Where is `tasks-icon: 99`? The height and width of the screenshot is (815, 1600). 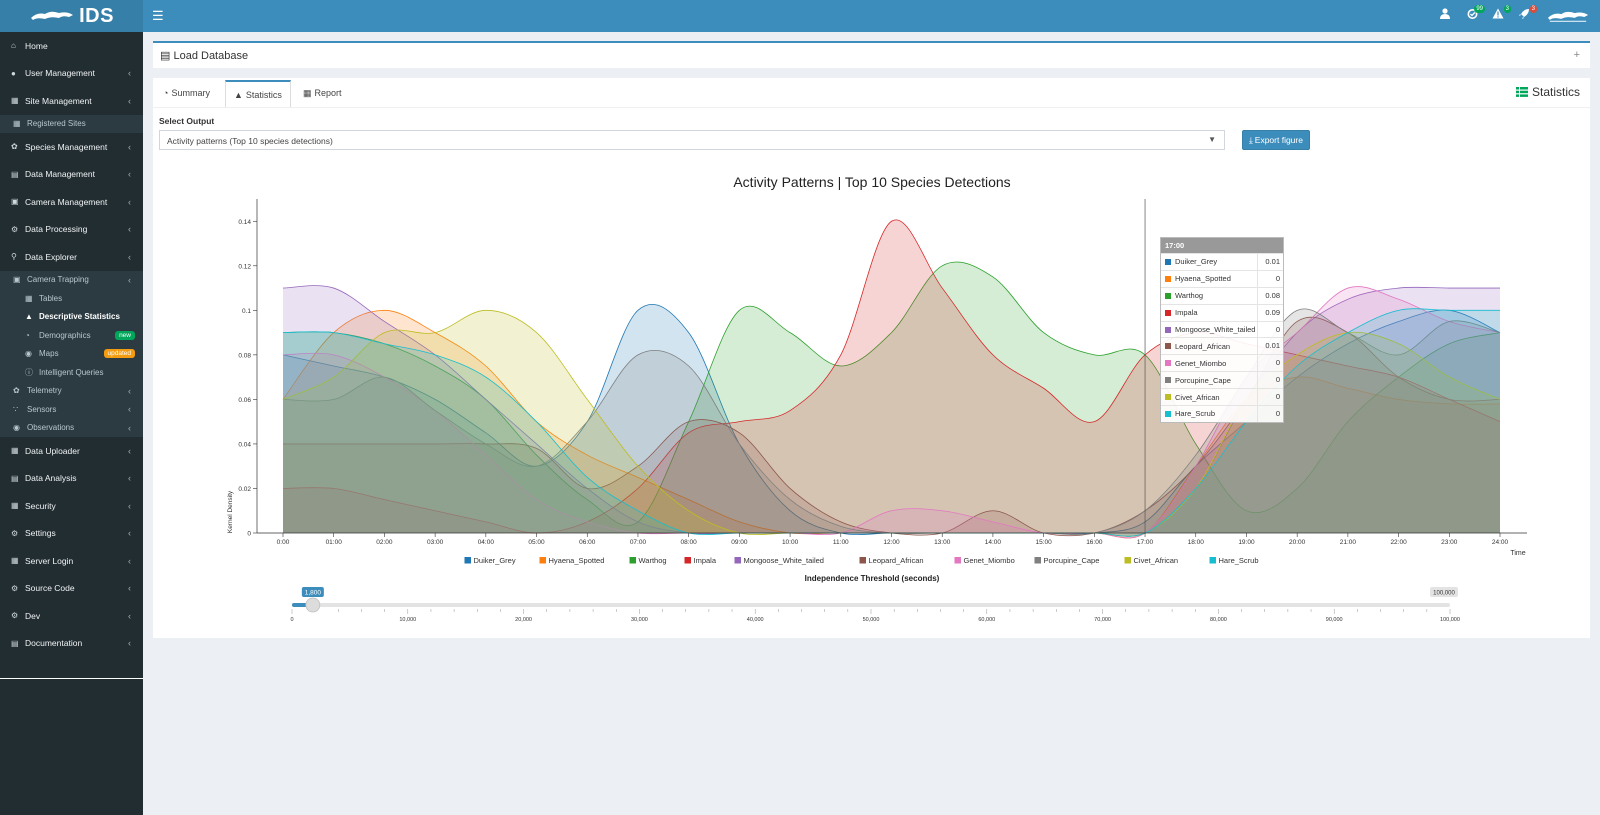
tasks-icon: 99 is located at coordinates (1474, 14).